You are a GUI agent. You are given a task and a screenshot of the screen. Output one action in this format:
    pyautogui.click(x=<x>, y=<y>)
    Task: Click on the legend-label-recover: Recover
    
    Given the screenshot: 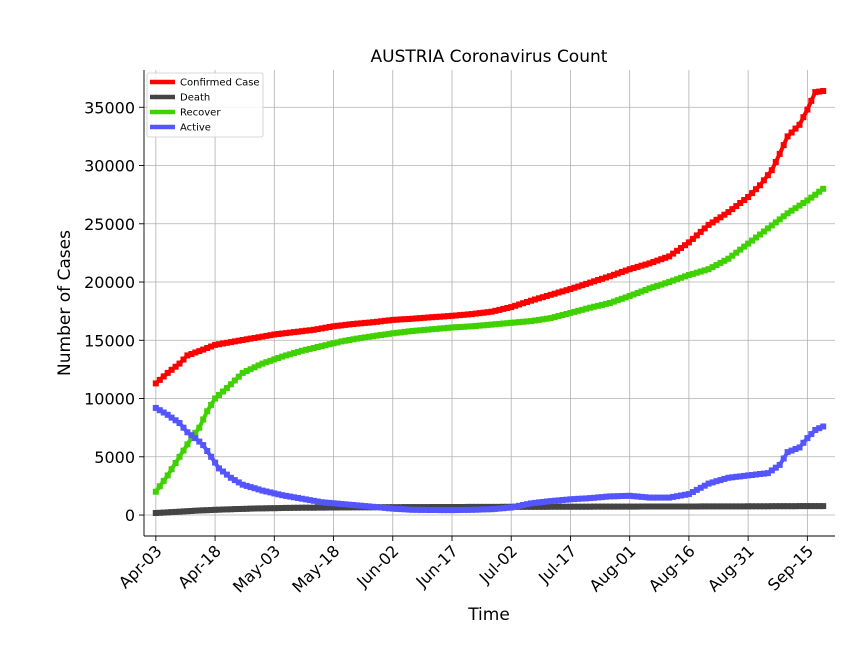 What is the action you would take?
    pyautogui.click(x=200, y=113)
    